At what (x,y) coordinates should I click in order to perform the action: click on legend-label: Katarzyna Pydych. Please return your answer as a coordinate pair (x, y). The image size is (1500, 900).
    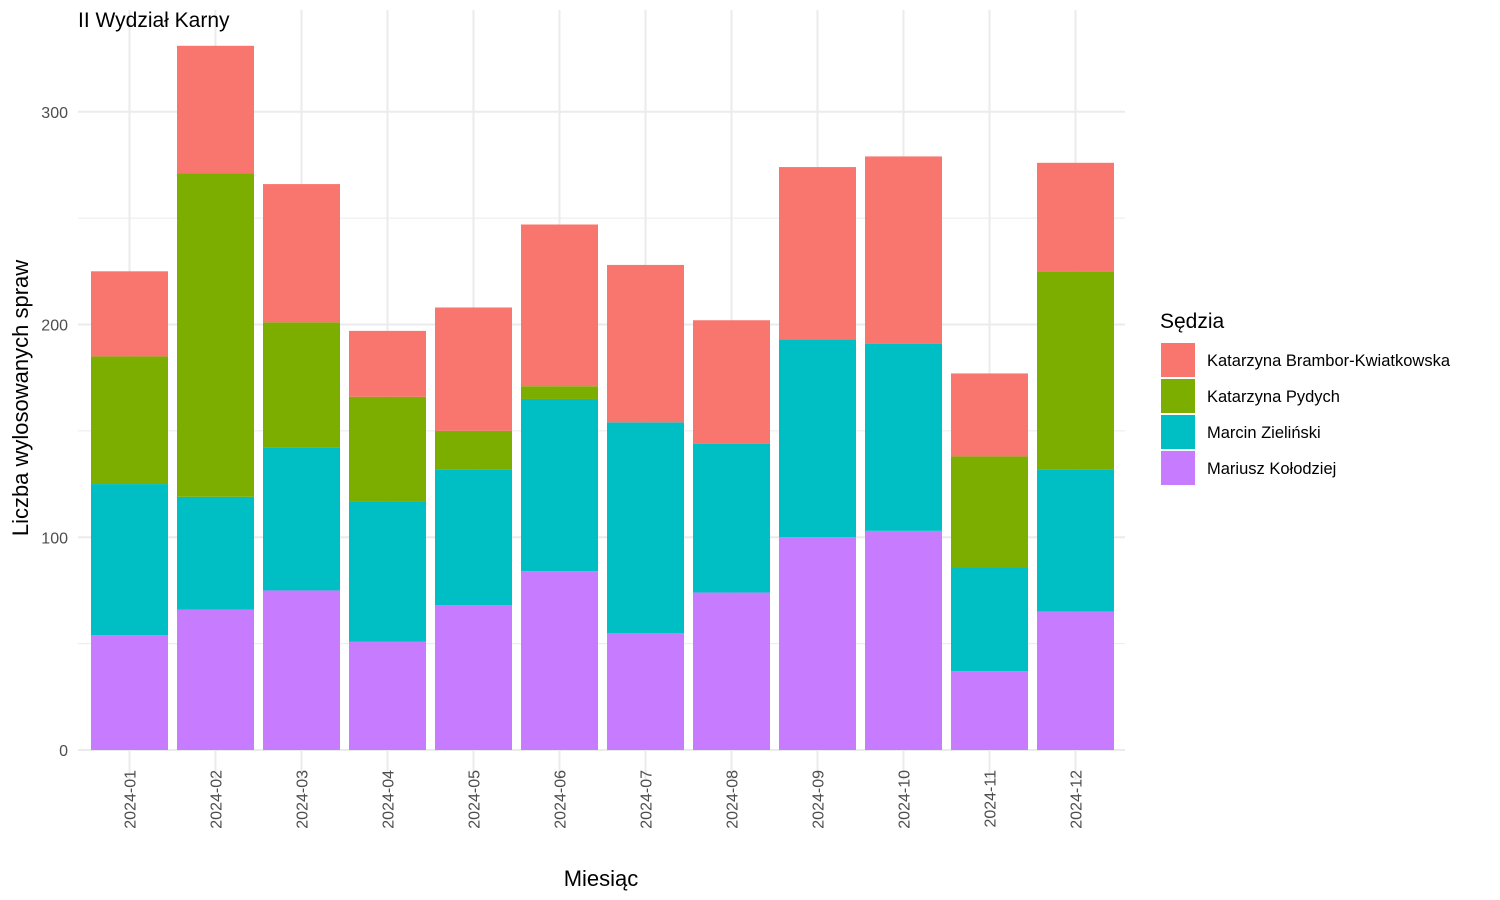
    Looking at the image, I should click on (1273, 397).